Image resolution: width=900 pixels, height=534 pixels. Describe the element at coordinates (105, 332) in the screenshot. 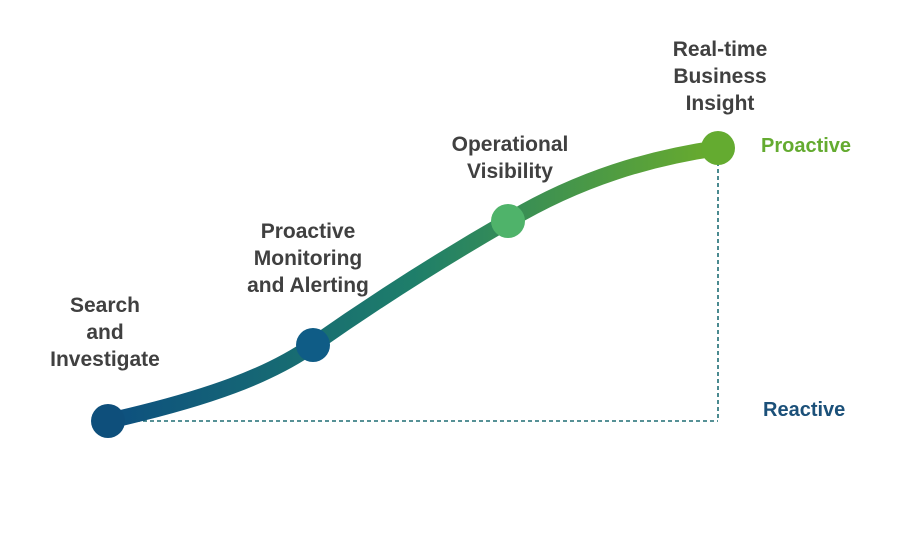

I see `stage-label-search: Search and Investigate` at that location.